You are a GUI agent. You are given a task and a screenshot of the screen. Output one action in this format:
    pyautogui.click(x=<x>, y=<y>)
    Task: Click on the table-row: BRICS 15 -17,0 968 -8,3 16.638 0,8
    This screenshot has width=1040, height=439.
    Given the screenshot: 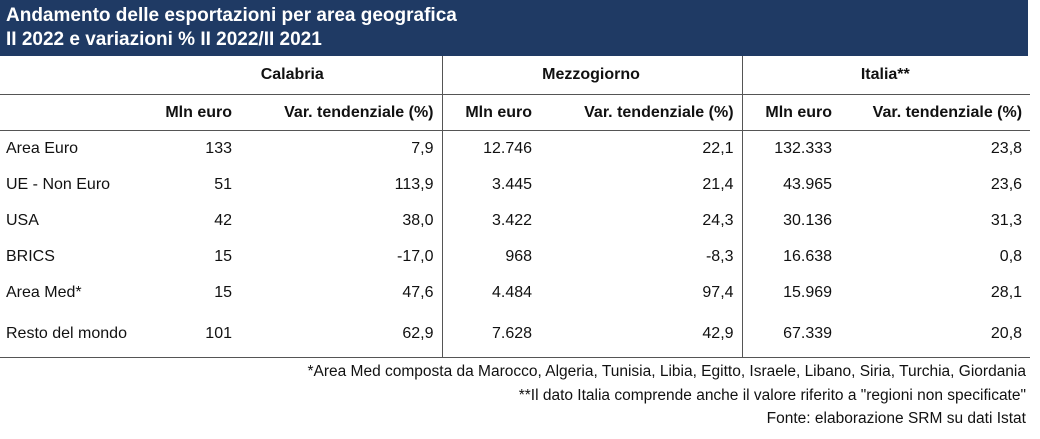 What is the action you would take?
    pyautogui.click(x=515, y=257)
    